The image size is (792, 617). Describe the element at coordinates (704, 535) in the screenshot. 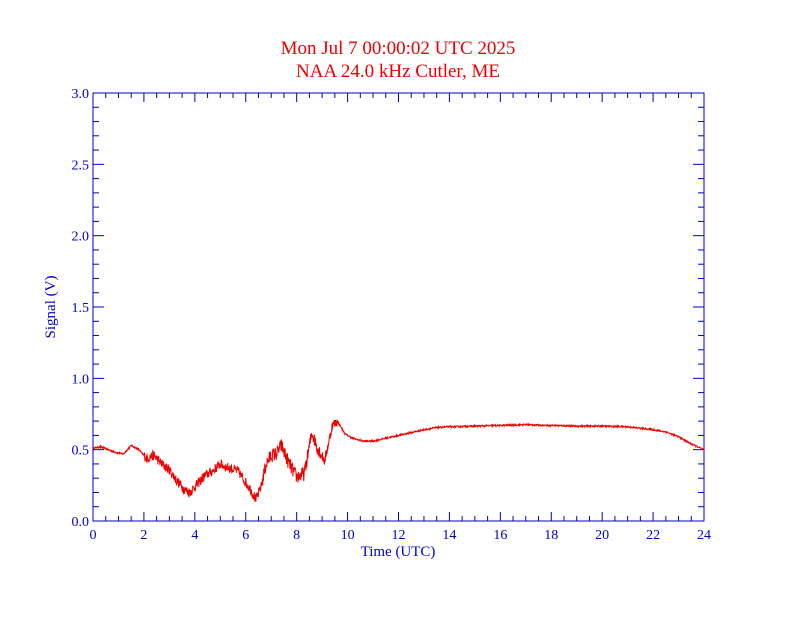

I see `x-tick-label: 24` at that location.